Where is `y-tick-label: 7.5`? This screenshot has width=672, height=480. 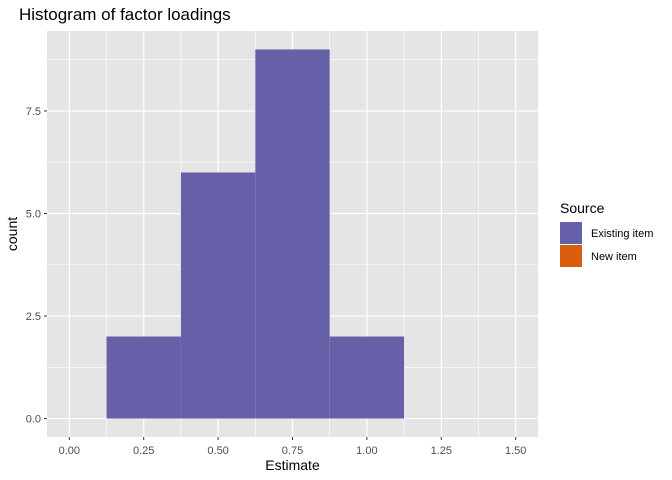 y-tick-label: 7.5 is located at coordinates (33, 112).